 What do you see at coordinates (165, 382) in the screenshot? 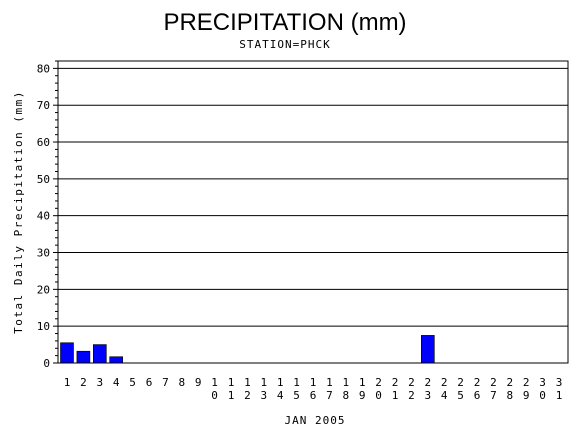
I see `x-tick-label: 7` at bounding box center [165, 382].